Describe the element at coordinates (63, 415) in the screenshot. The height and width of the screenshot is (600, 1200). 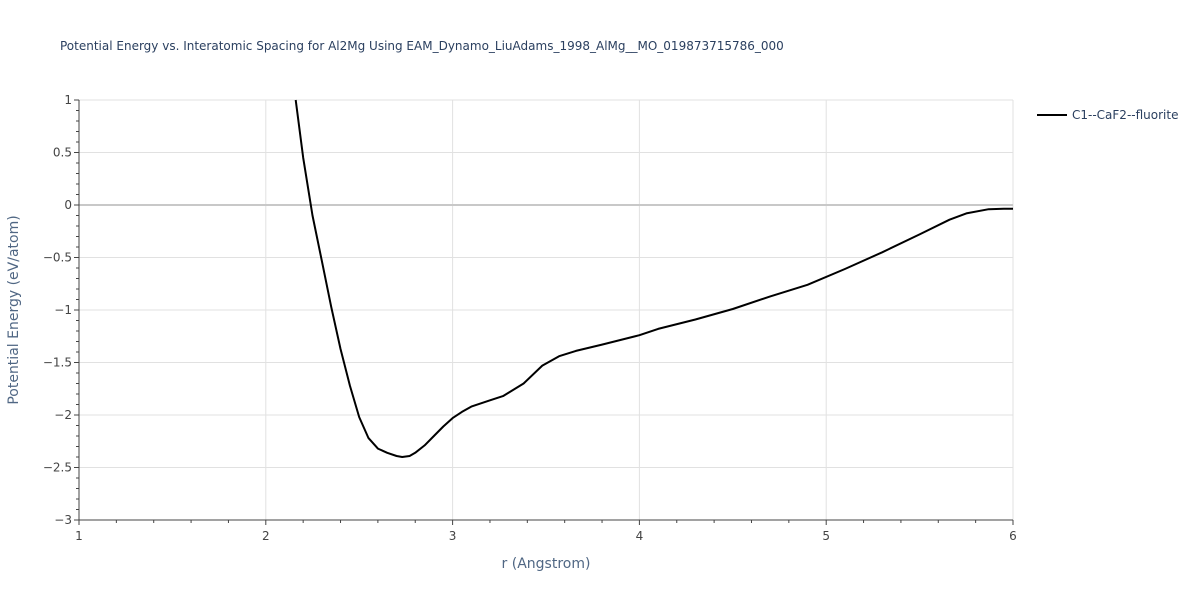
I see `y-tick-label: −2` at that location.